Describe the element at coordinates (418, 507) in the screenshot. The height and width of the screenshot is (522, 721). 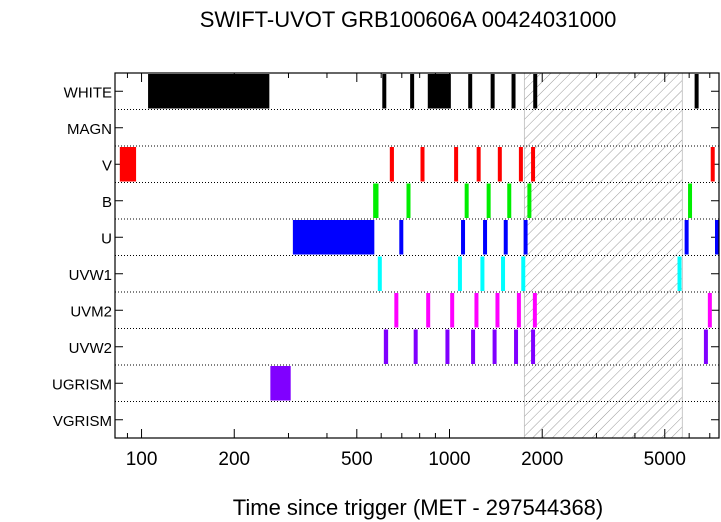
I see `x-axis-label: Time since trigger (MET - 297544368)` at that location.